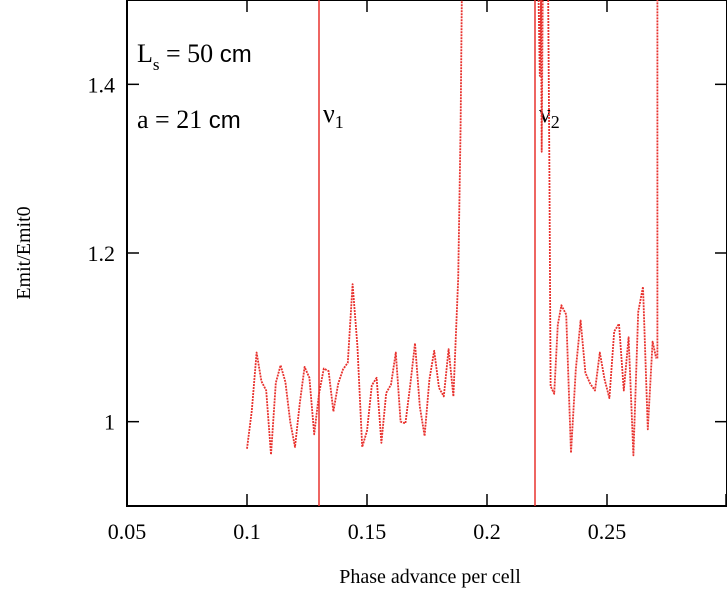  I want to click on x-tick-label: 0.2, so click(487, 531).